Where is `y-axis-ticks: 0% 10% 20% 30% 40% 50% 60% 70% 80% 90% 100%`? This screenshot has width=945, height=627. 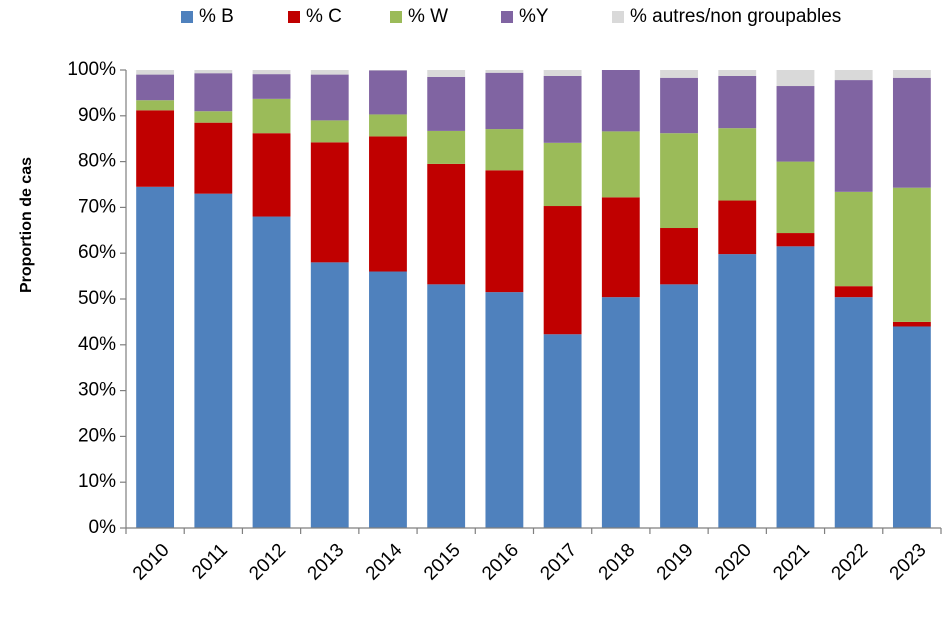 y-axis-ticks: 0% 10% 20% 30% 40% 50% 60% 70% 80% 90% 100% is located at coordinates (96, 298).